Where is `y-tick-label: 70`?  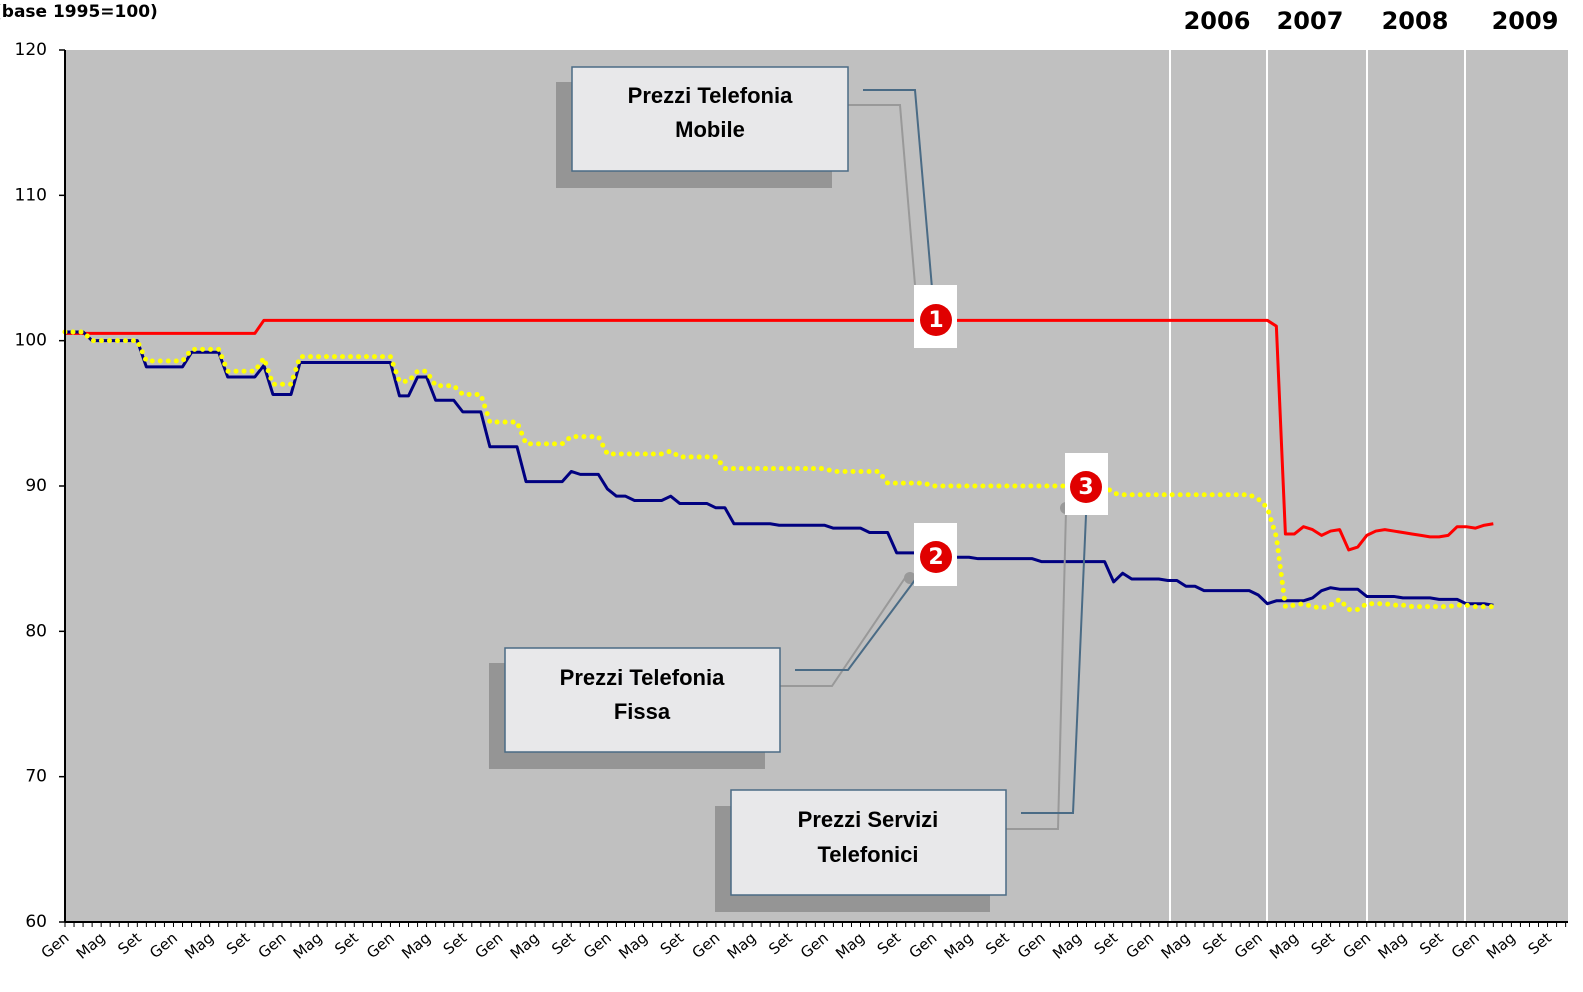
y-tick-label: 70 is located at coordinates (36, 777).